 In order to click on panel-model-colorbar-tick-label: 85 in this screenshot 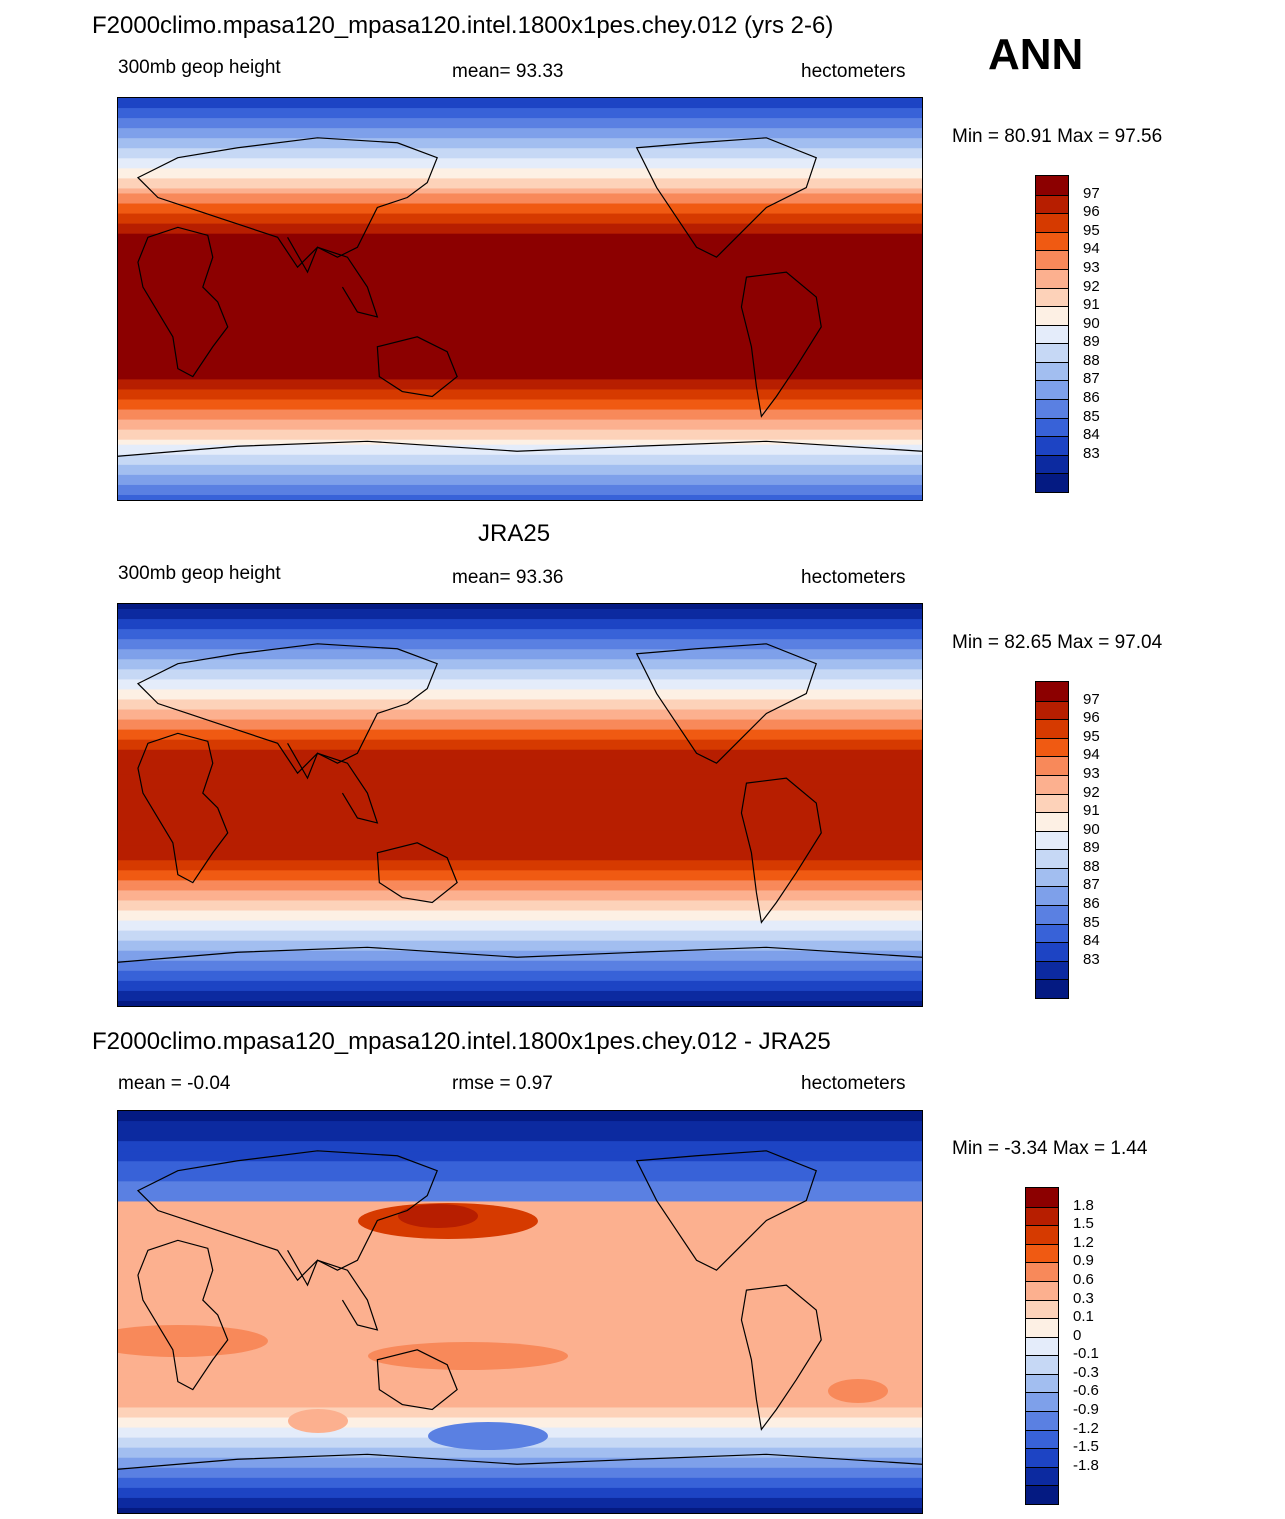, I will do `click(1091, 416)`.